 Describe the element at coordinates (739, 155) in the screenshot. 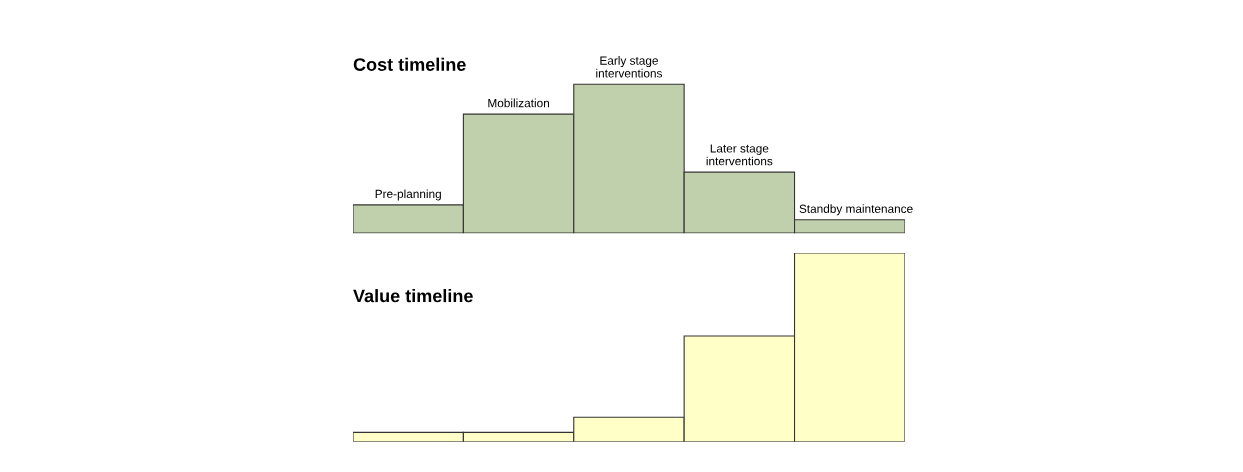

I see `x-tick-label: Later stage interventions` at that location.